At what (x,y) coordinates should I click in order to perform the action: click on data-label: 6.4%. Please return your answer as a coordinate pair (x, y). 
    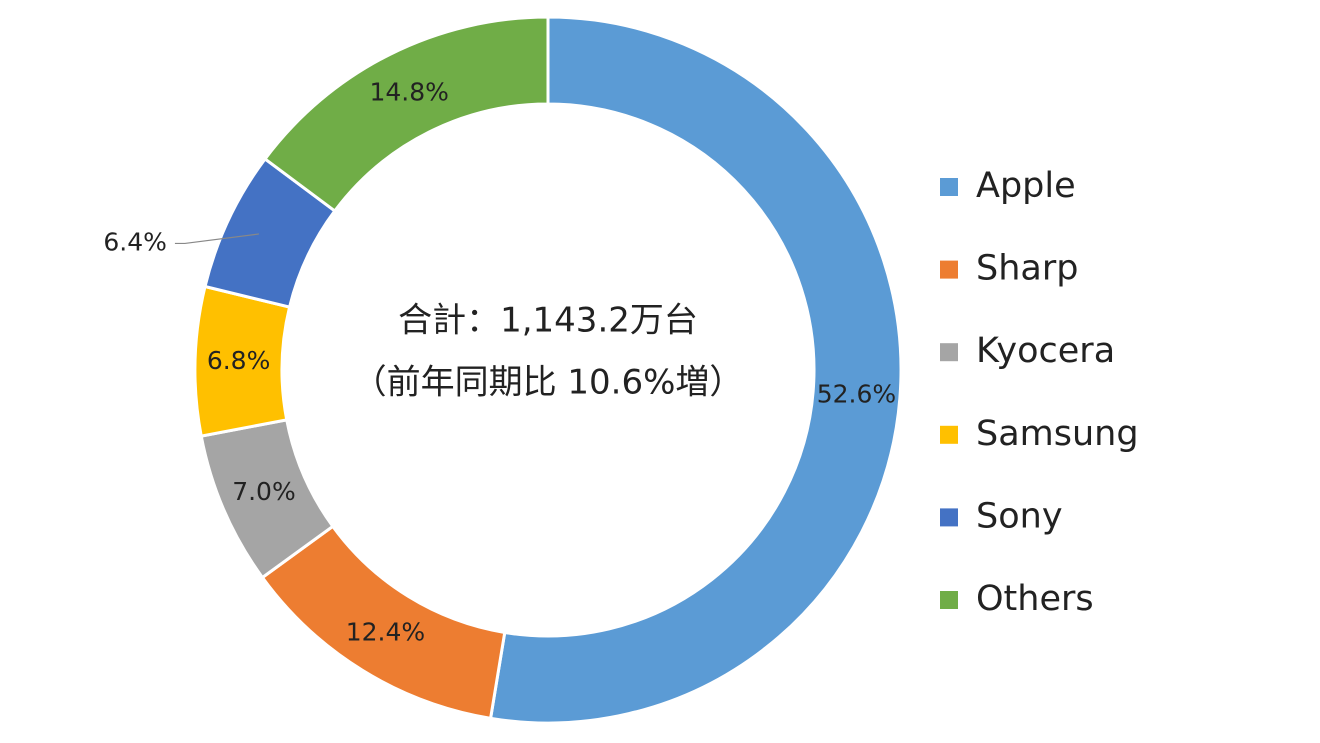
    Looking at the image, I should click on (135, 241).